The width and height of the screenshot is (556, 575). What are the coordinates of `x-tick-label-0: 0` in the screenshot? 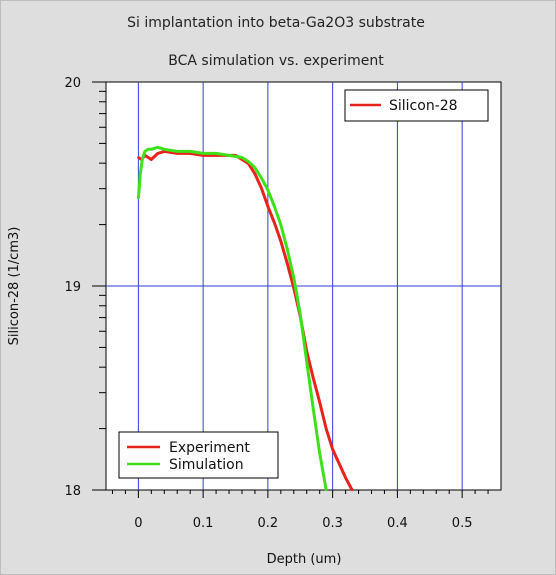 It's located at (138, 523).